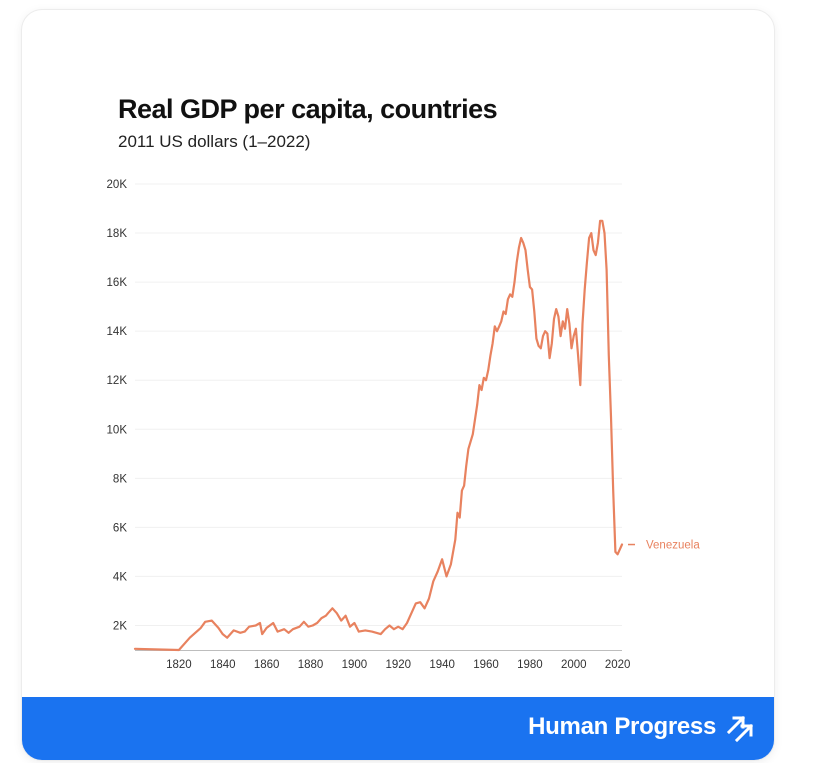  Describe the element at coordinates (120, 577) in the screenshot. I see `y-tick-label: 4K` at that location.